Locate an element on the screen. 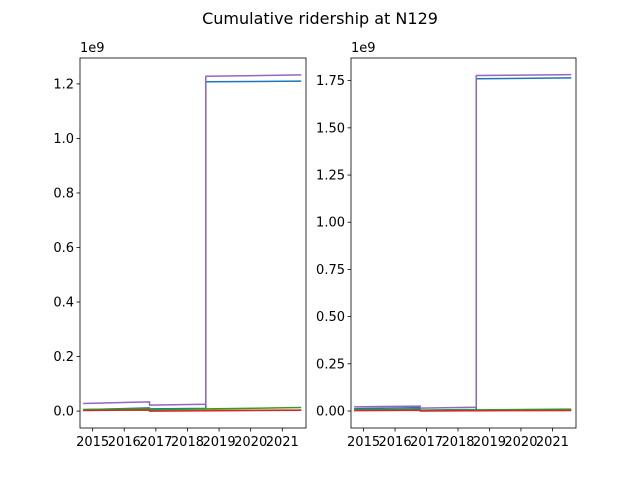 The width and height of the screenshot is (640, 480). y-tick-label: 1.50 is located at coordinates (330, 128).